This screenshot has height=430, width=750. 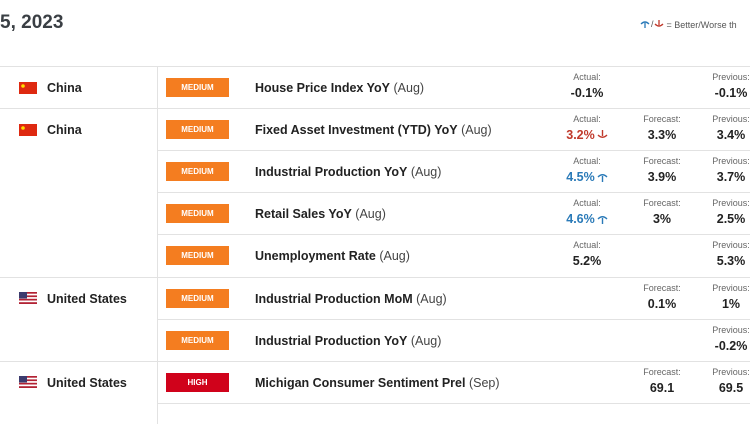 What do you see at coordinates (580, 177) in the screenshot?
I see `actual-value: 4.5%` at bounding box center [580, 177].